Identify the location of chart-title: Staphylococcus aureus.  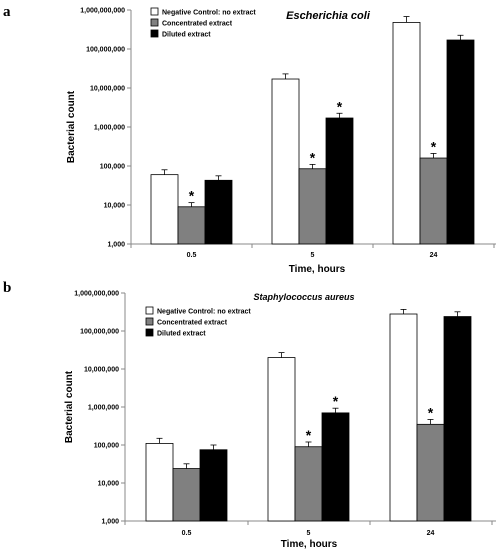
(303, 297).